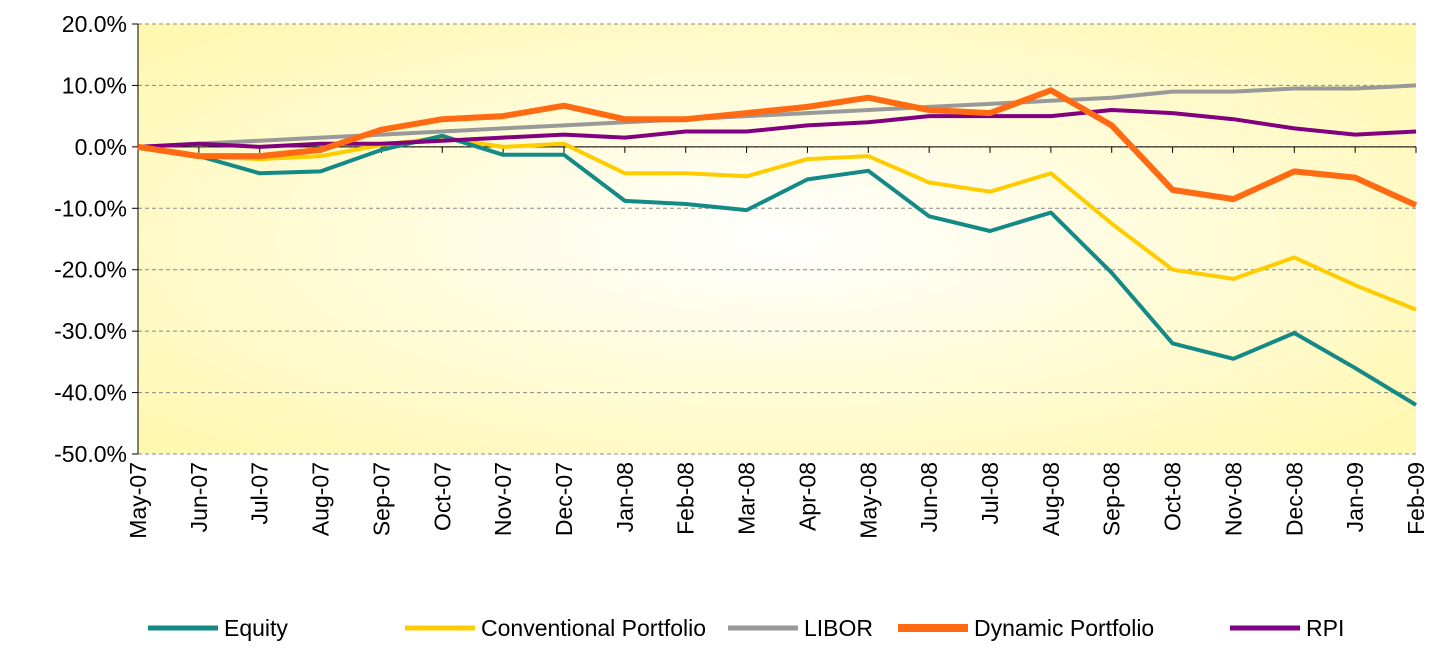 The width and height of the screenshot is (1435, 652). Describe the element at coordinates (138, 500) in the screenshot. I see `x-tick-label: May-07` at that location.